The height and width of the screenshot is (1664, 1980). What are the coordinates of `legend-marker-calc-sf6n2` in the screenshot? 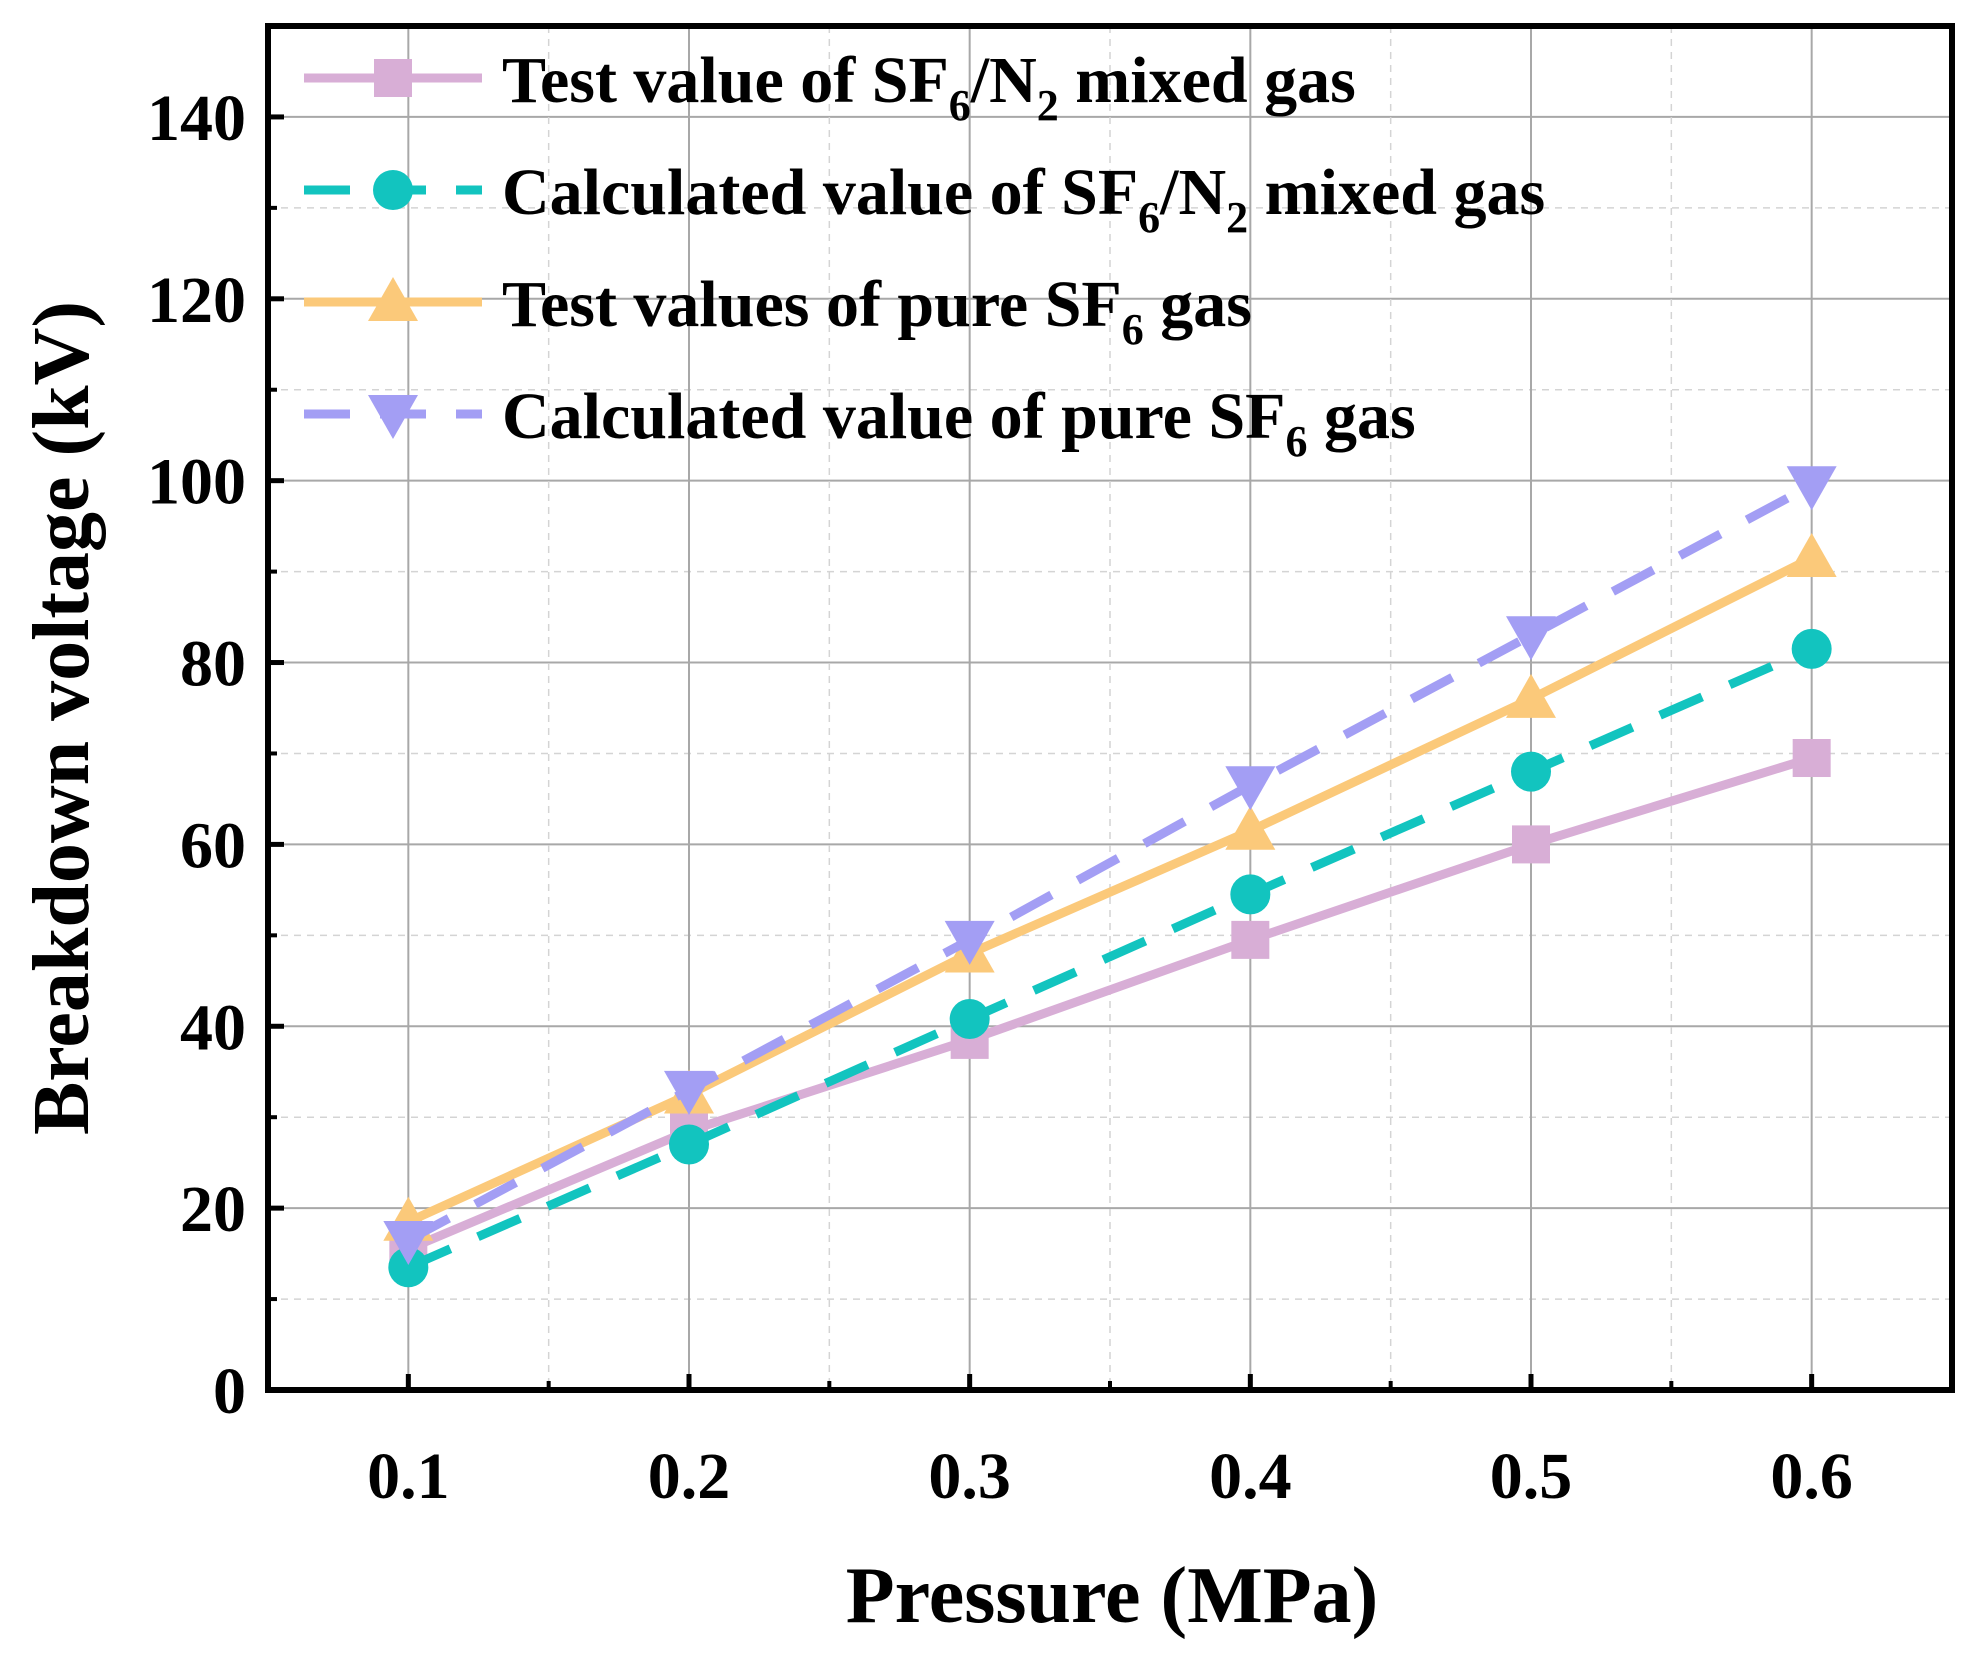 It's located at (393, 190).